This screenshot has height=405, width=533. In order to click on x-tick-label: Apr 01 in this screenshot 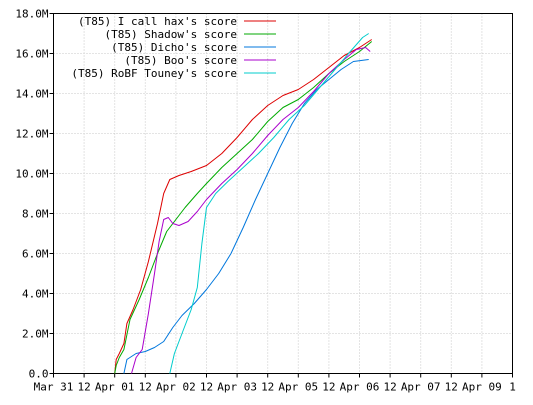, I will do `click(115, 387)`.